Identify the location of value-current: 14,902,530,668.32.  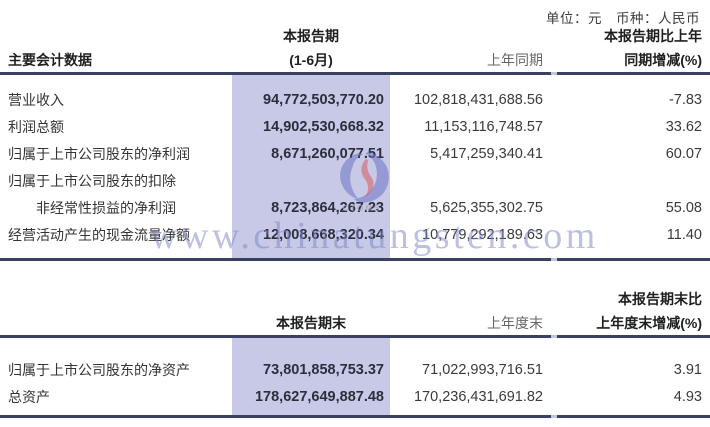
(323, 127).